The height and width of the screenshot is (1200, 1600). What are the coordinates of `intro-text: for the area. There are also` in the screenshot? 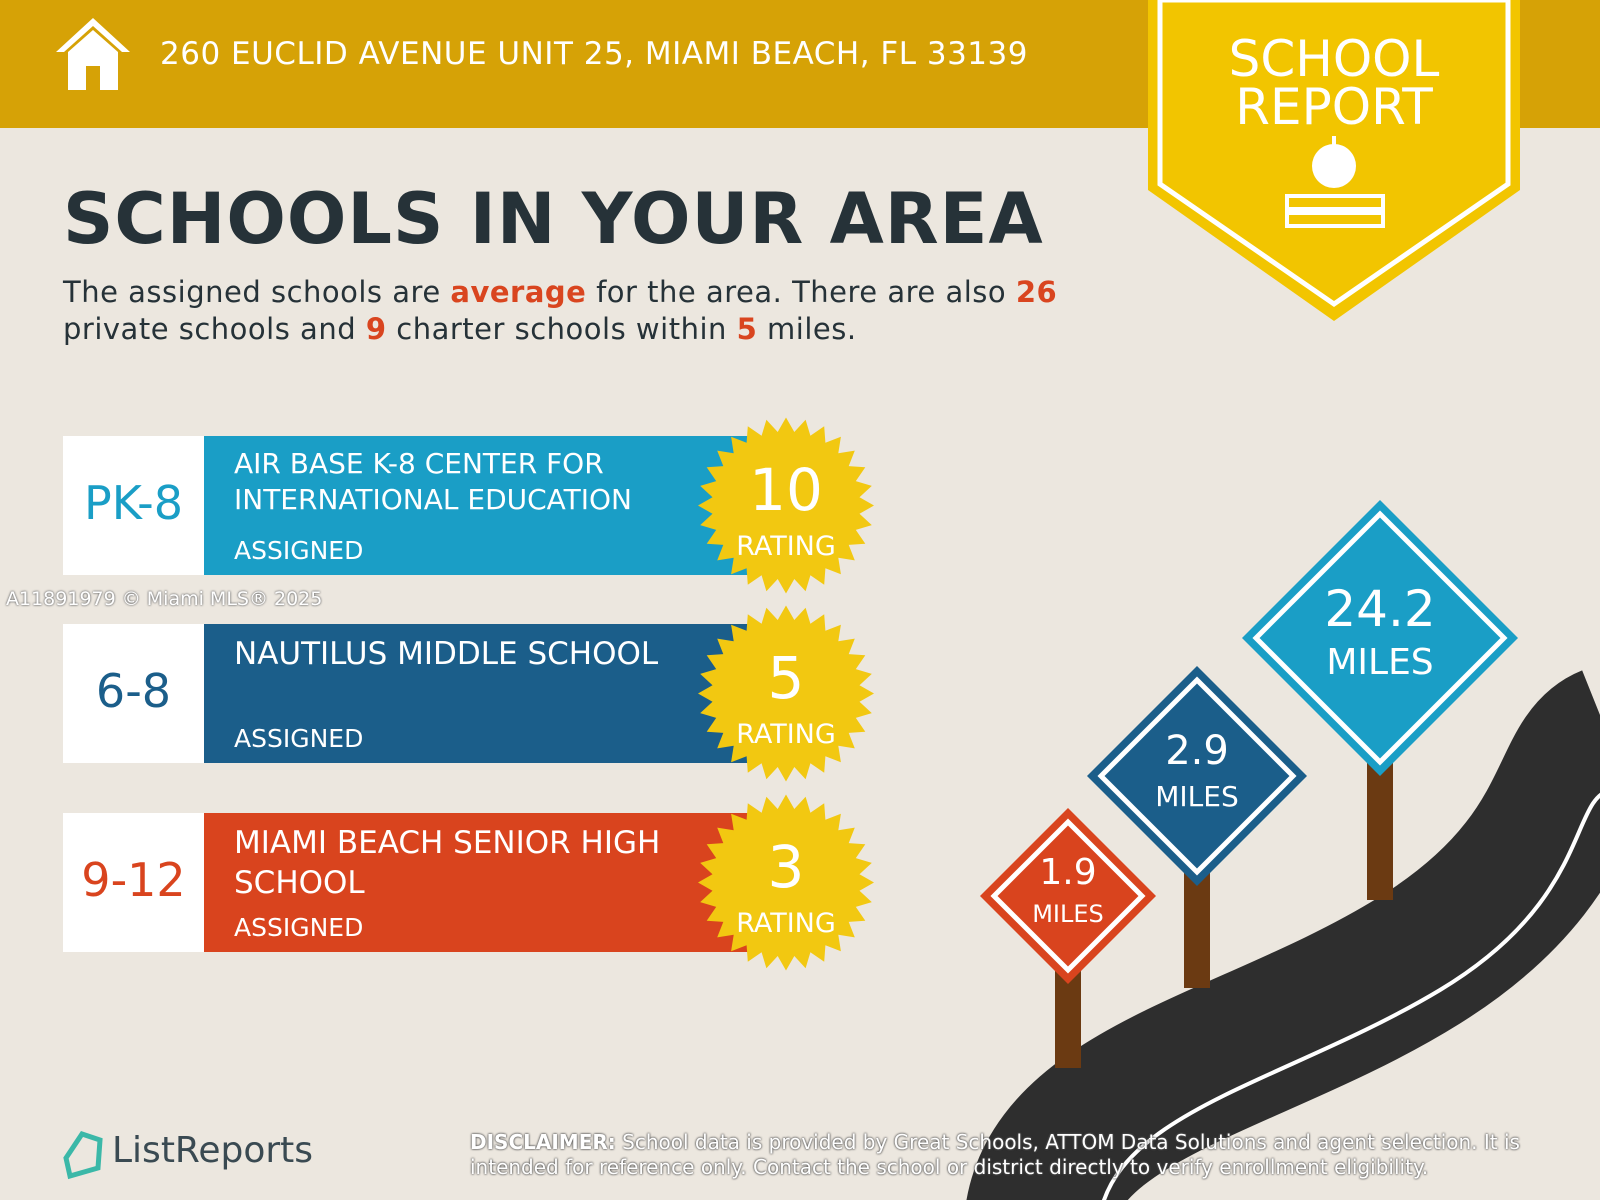 It's located at (801, 292).